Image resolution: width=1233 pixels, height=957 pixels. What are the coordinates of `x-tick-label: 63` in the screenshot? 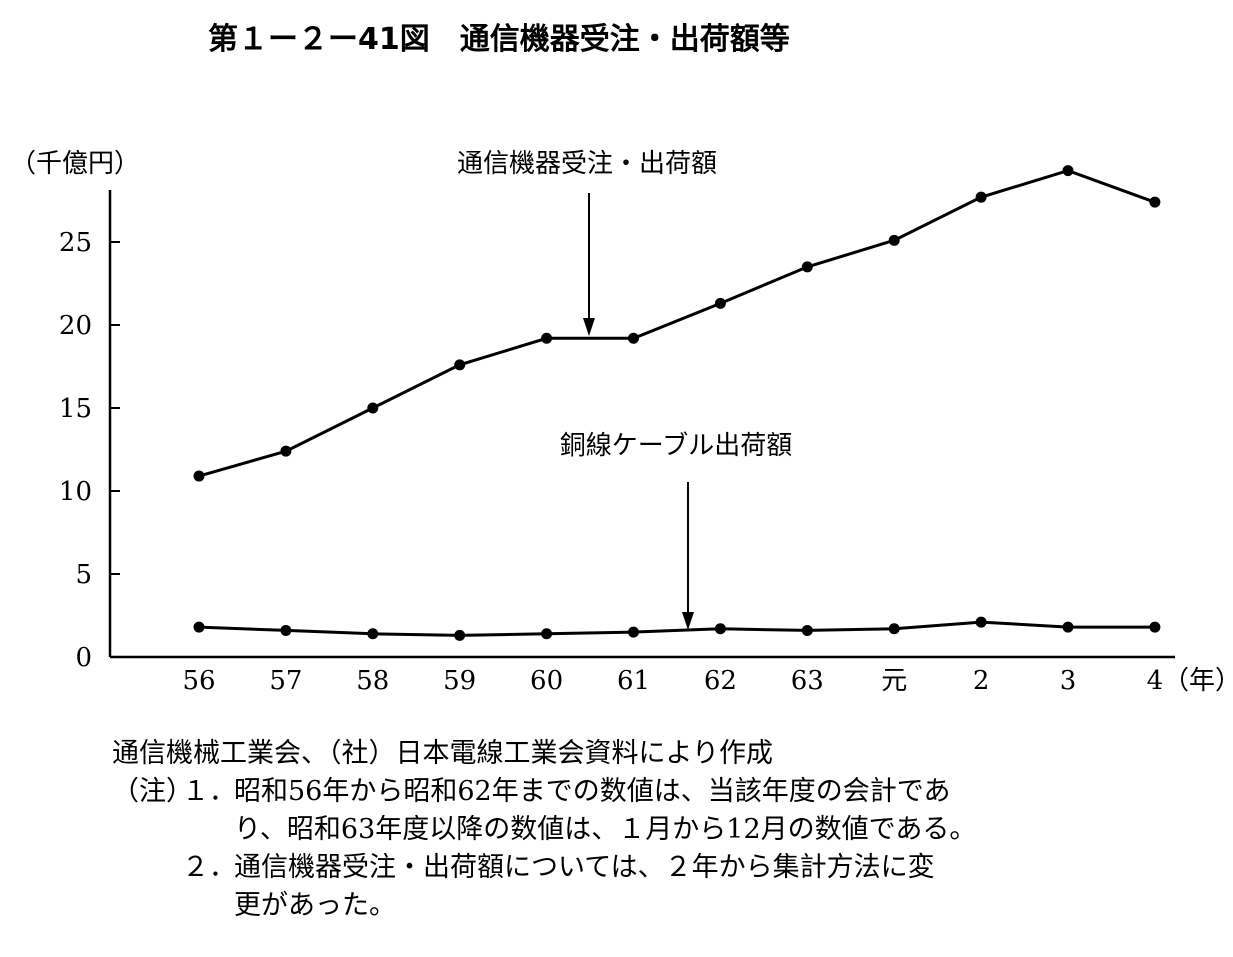 It's located at (807, 681).